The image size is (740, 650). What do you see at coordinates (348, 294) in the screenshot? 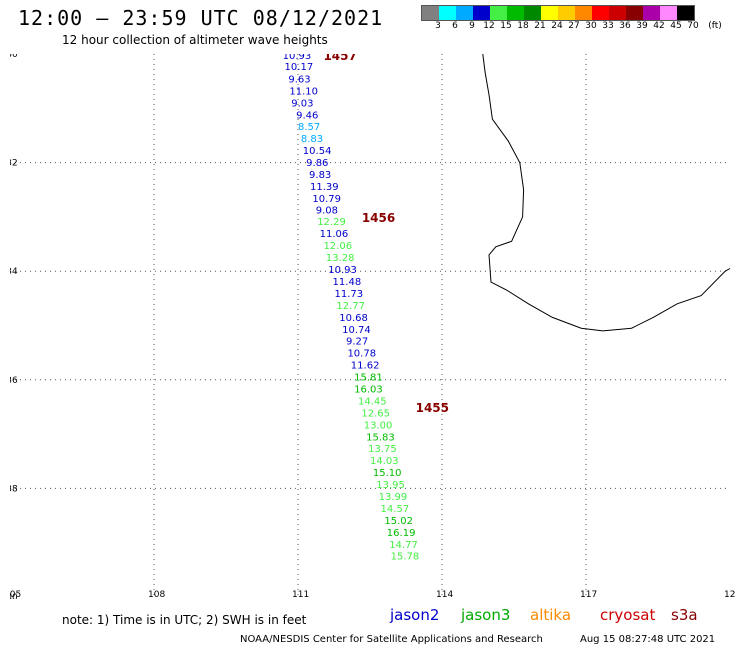
I see `swh-value: 11.73` at bounding box center [348, 294].